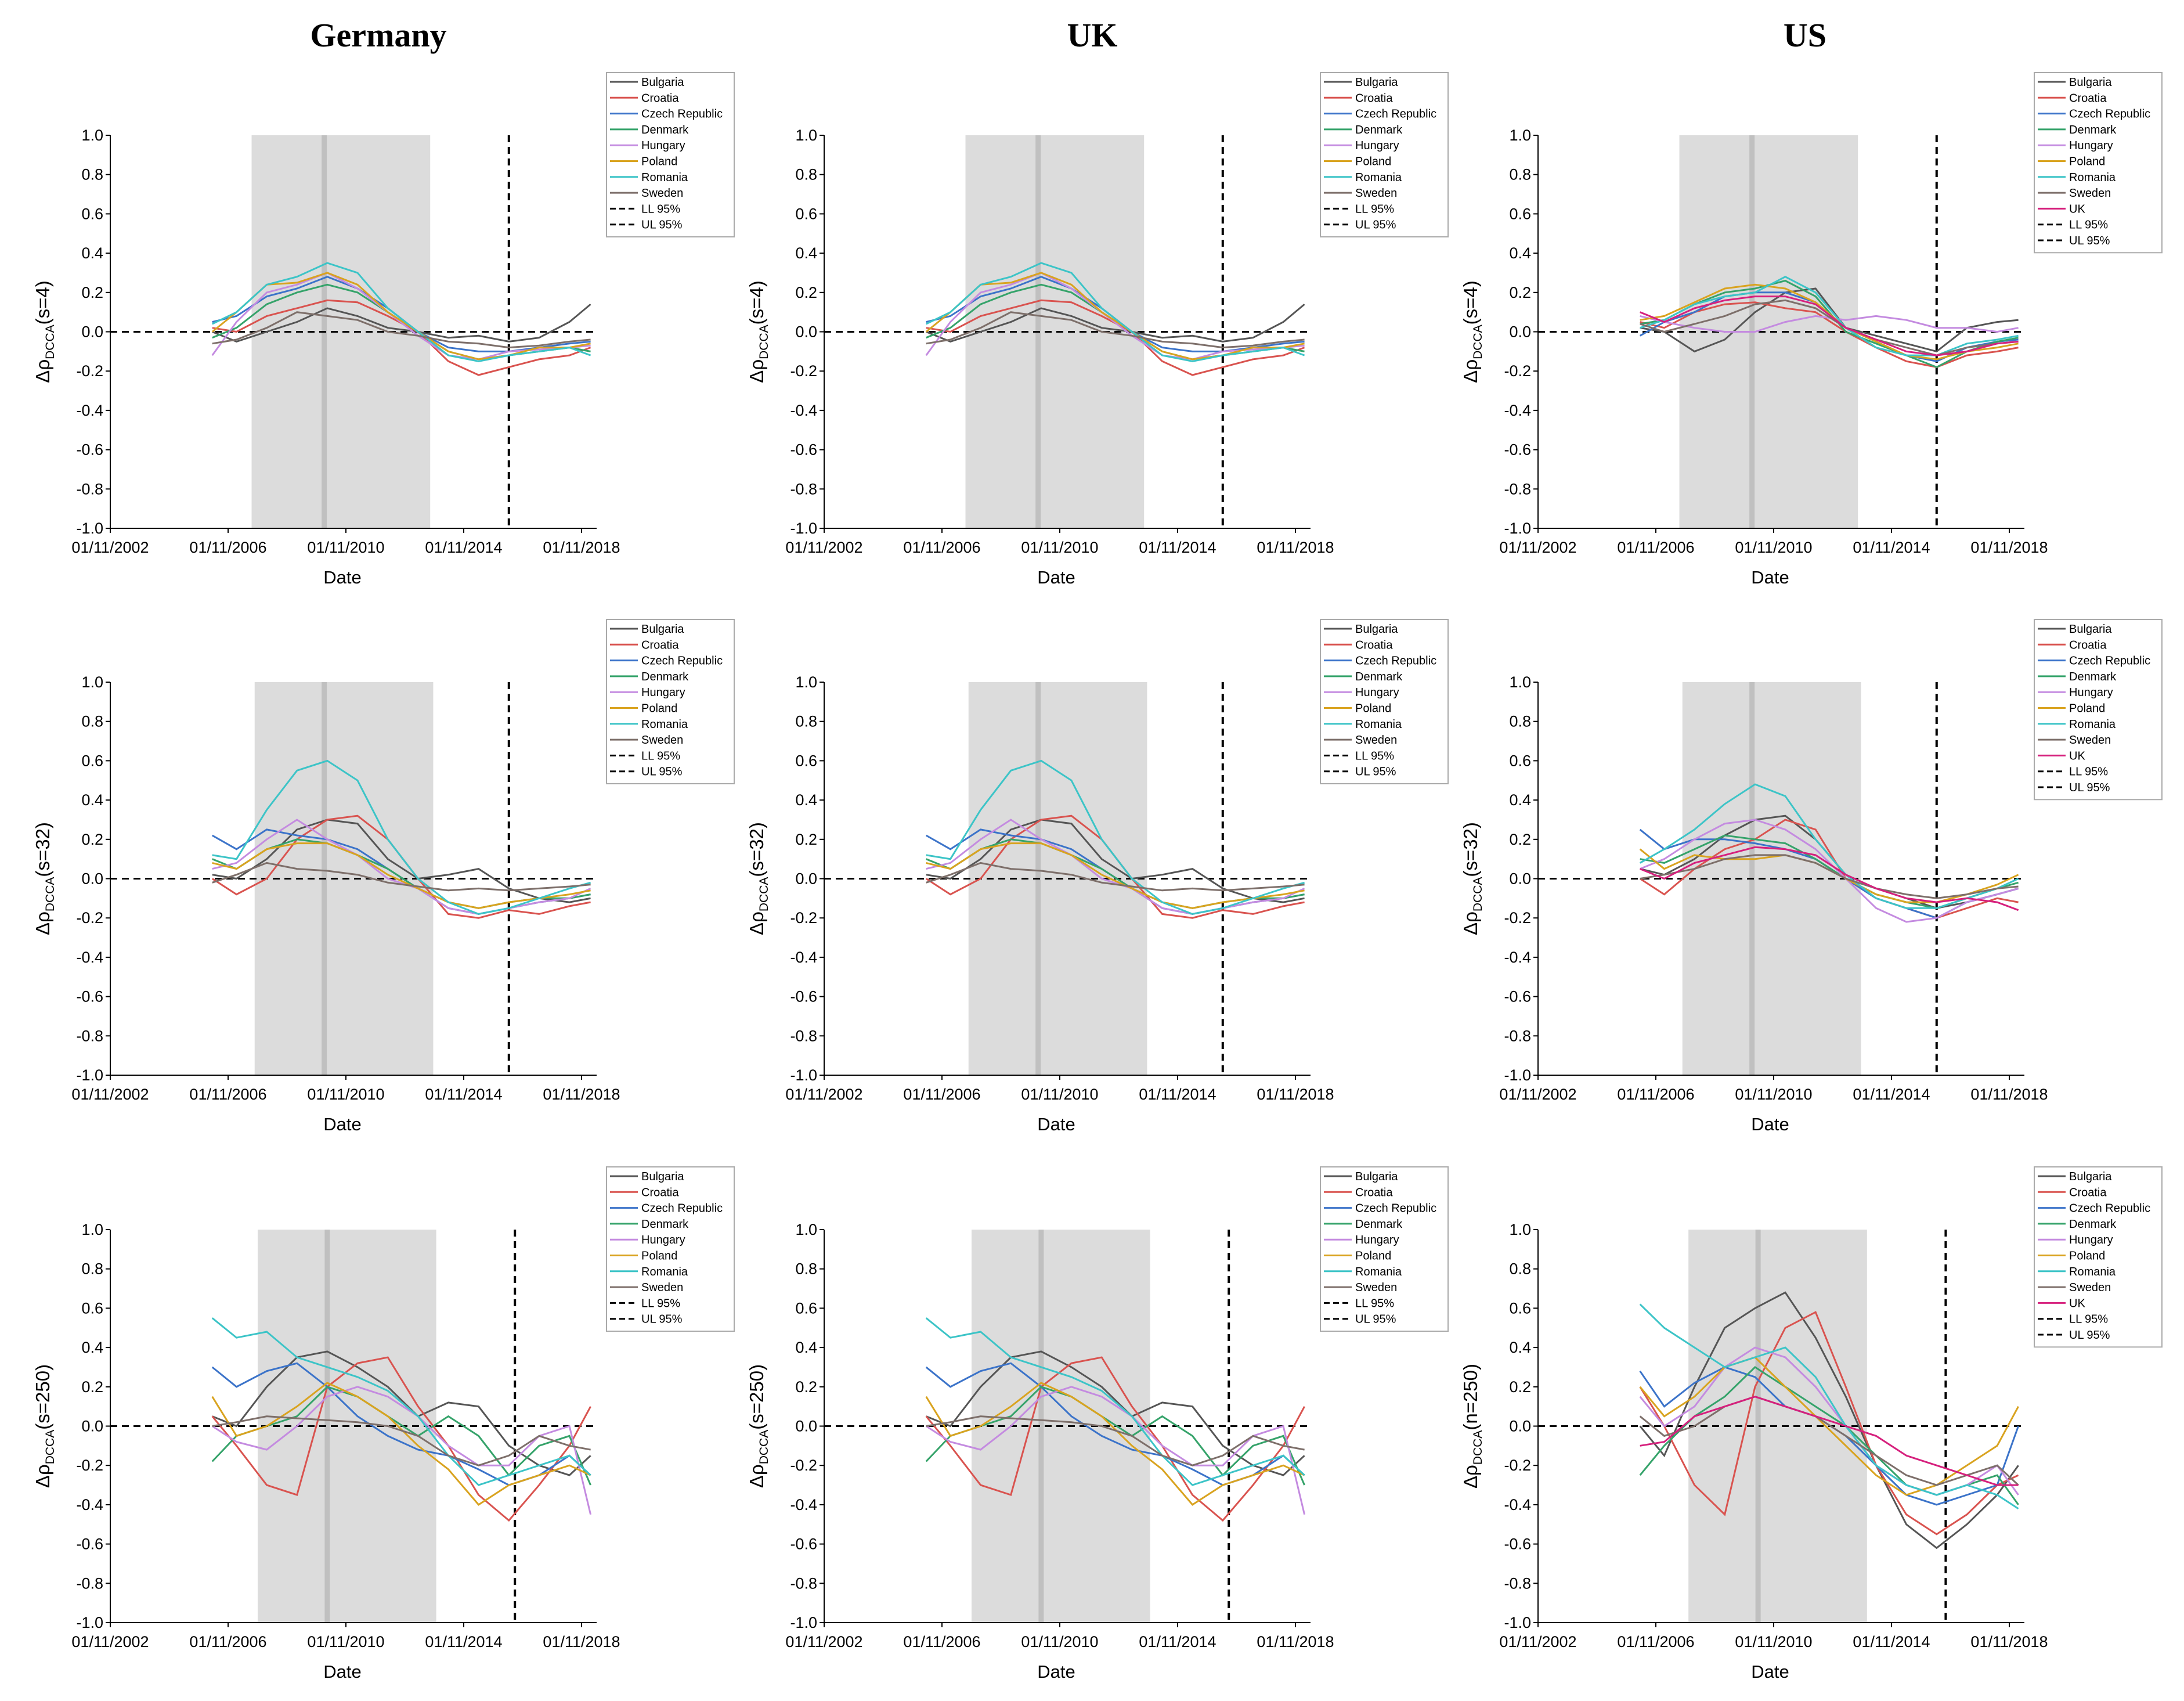 This screenshot has height=1701, width=2184. What do you see at coordinates (1520, 1269) in the screenshot?
I see `y-tick-label: 0.8` at bounding box center [1520, 1269].